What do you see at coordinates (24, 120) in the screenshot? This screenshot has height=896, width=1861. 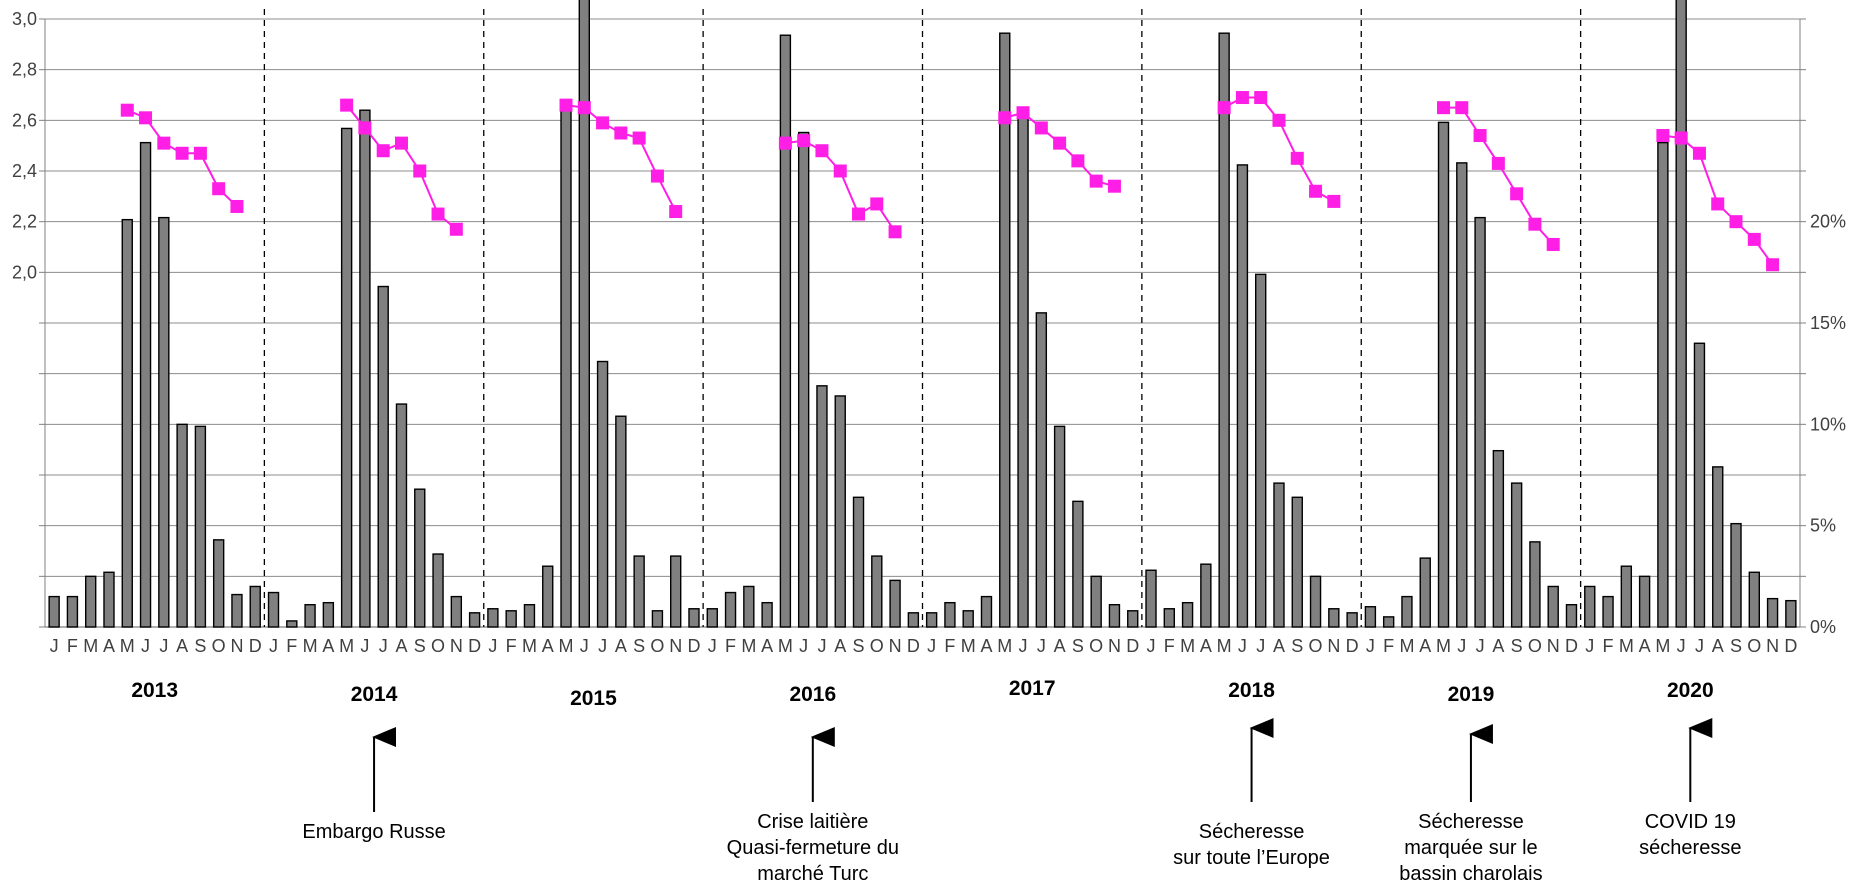 I see `left-tick-label: 2,6` at bounding box center [24, 120].